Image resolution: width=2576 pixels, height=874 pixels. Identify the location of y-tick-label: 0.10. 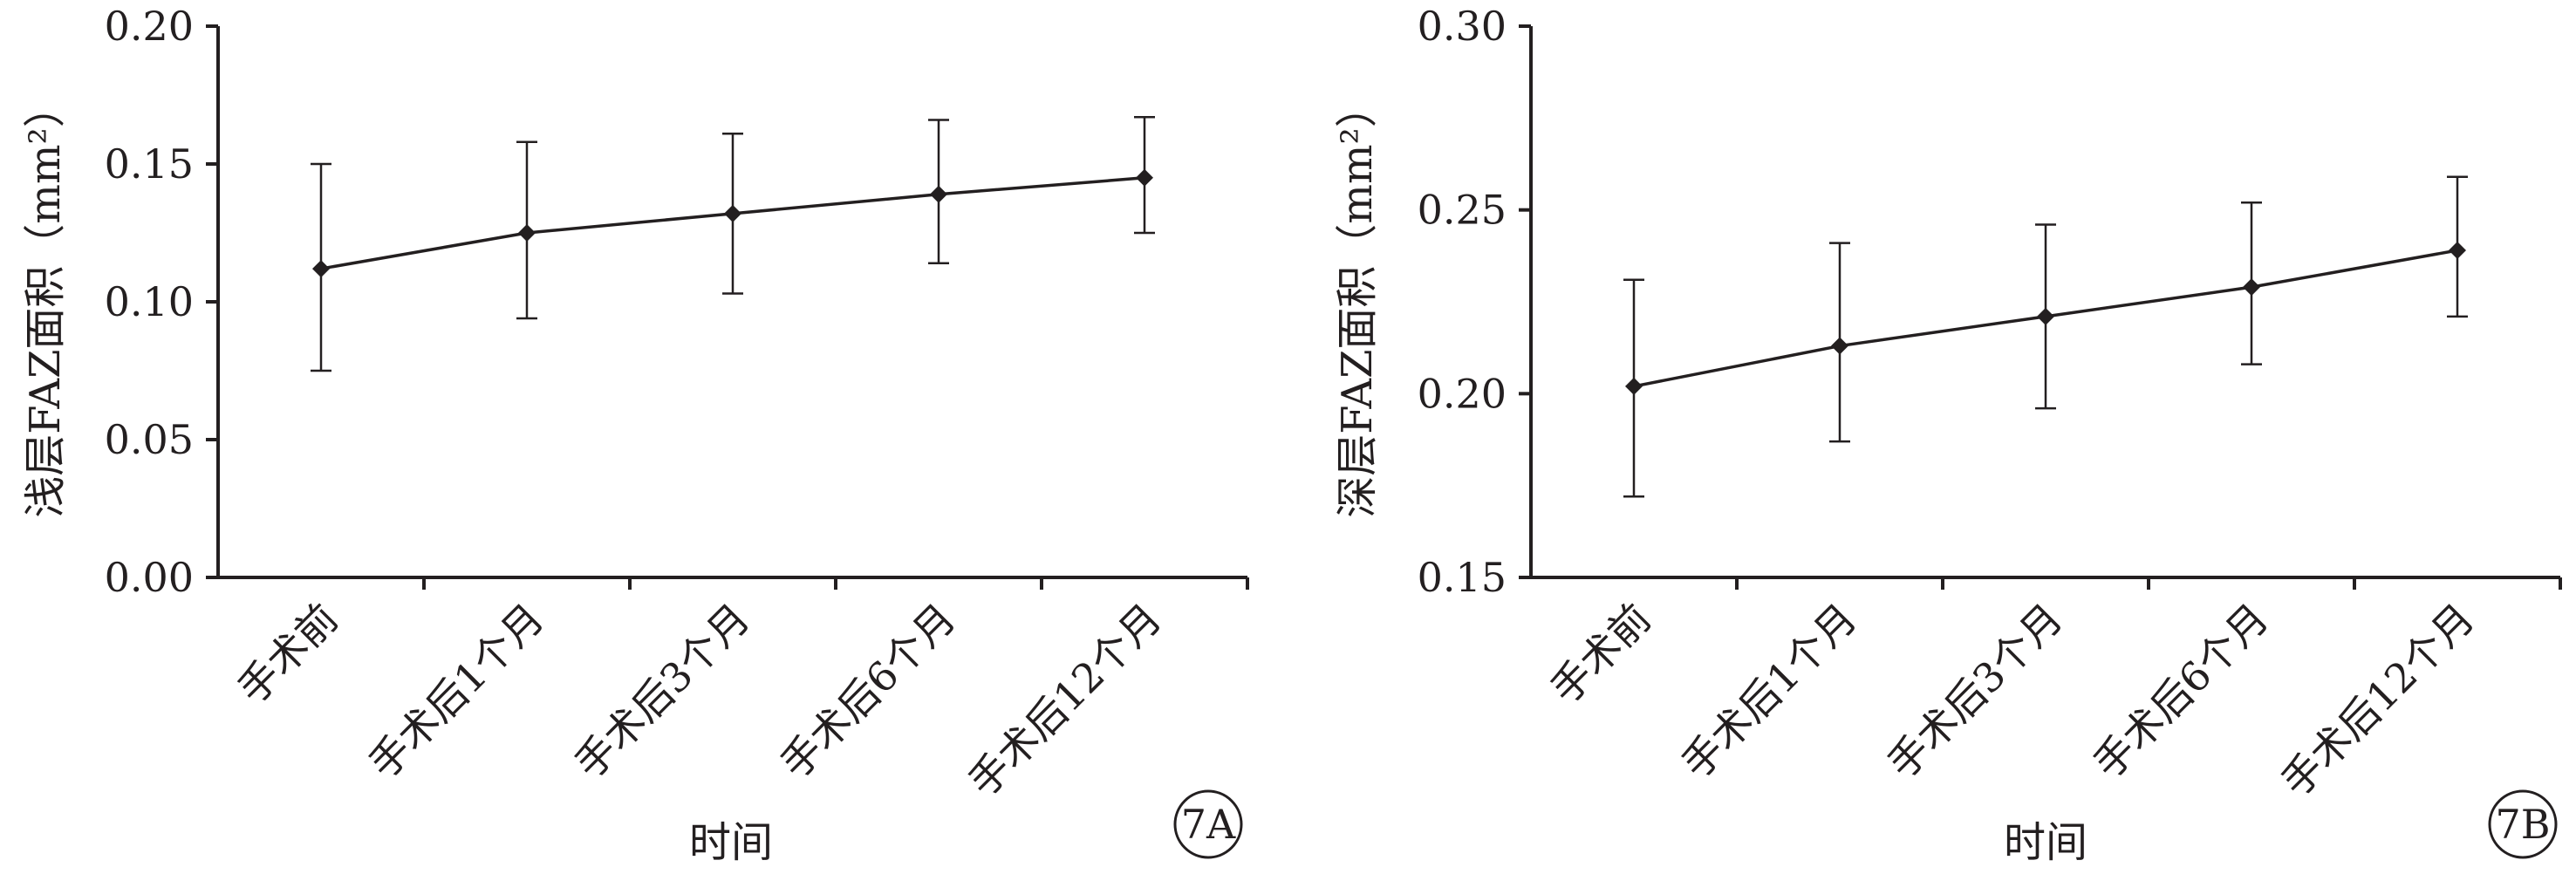
(149, 301).